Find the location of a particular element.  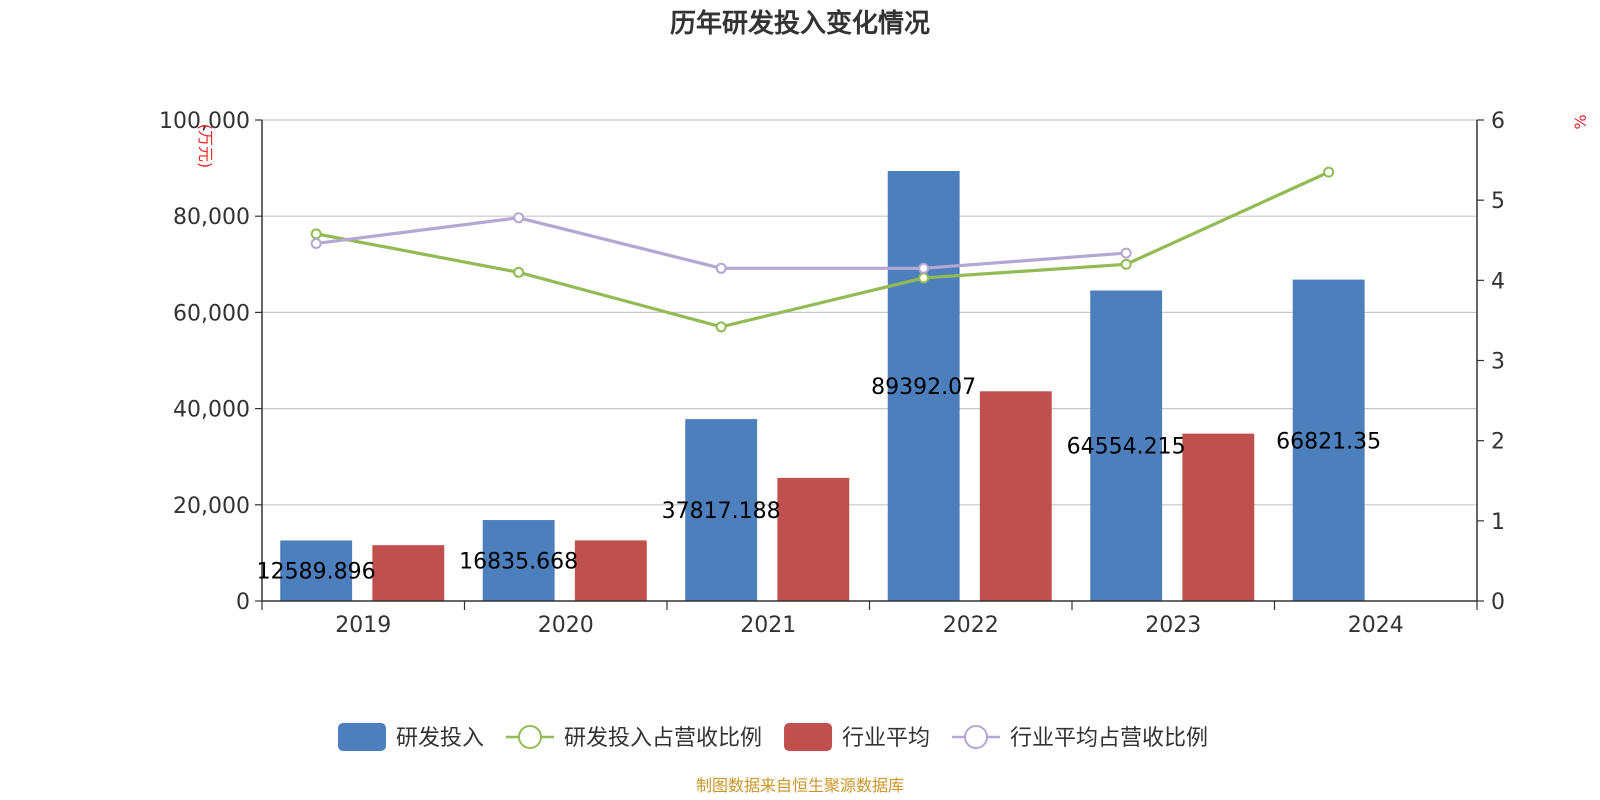

legend-label: 研发投入占营收比例 is located at coordinates (663, 738).